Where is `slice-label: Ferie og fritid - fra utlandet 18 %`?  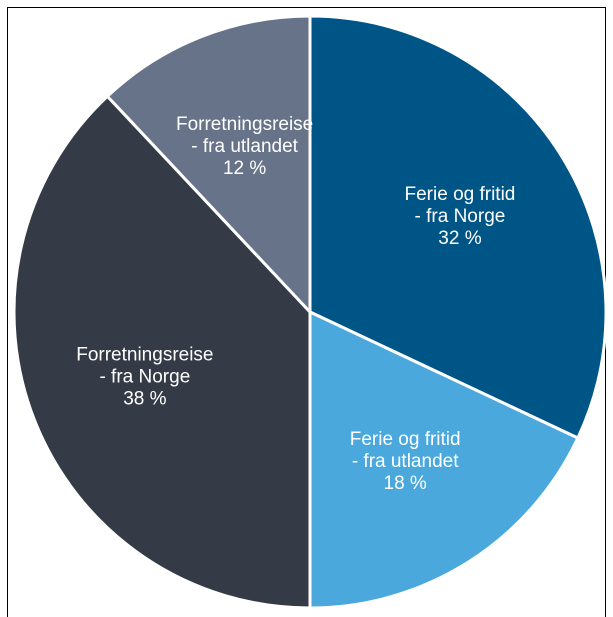
slice-label: Ferie og fritid - fra utlandet 18 % is located at coordinates (405, 461).